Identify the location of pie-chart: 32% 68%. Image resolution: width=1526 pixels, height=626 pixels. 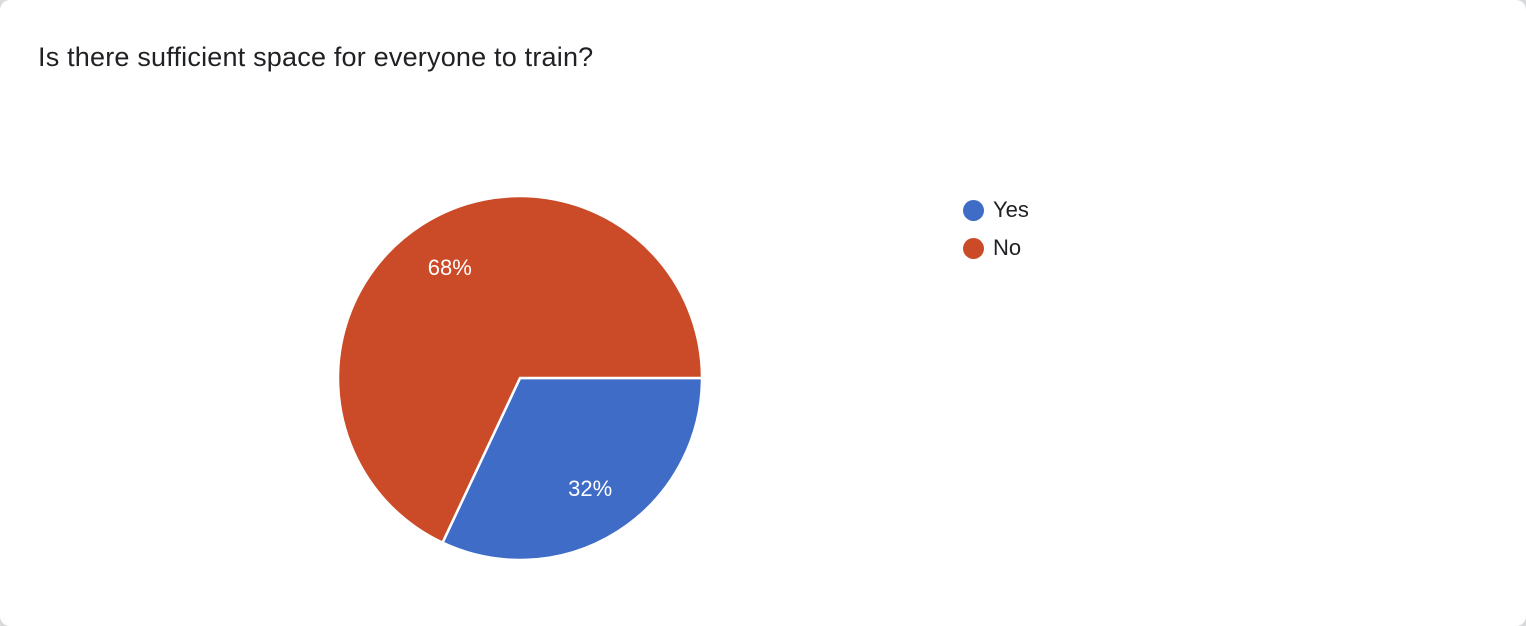
(520, 378).